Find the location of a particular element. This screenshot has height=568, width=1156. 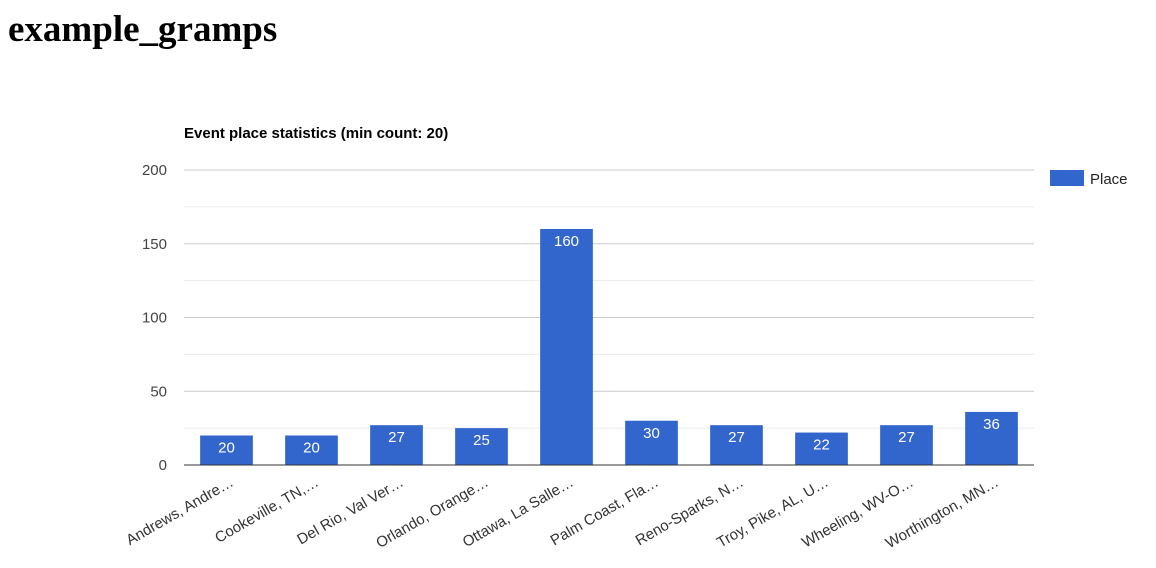

legend-label: Place is located at coordinates (1109, 179).